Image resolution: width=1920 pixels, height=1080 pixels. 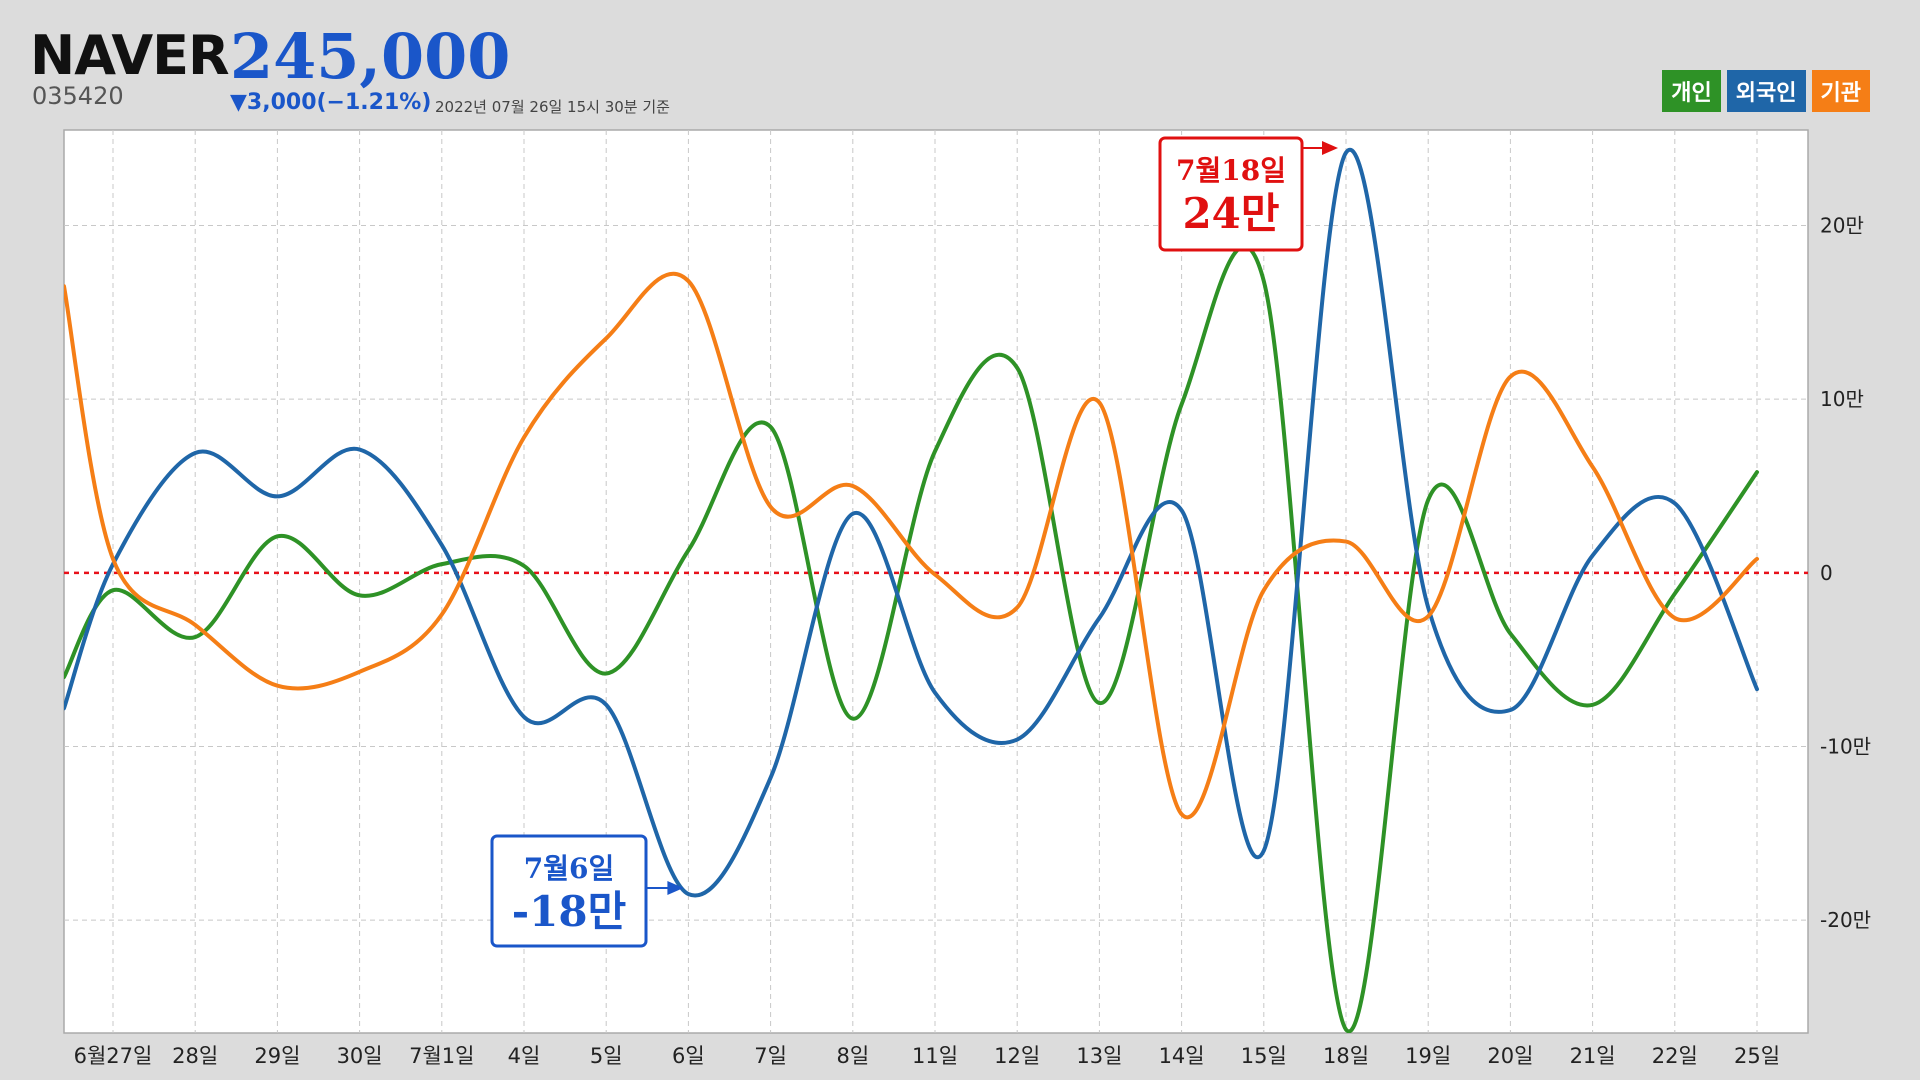 I want to click on y-tick-label: 20만, so click(x=1842, y=226).